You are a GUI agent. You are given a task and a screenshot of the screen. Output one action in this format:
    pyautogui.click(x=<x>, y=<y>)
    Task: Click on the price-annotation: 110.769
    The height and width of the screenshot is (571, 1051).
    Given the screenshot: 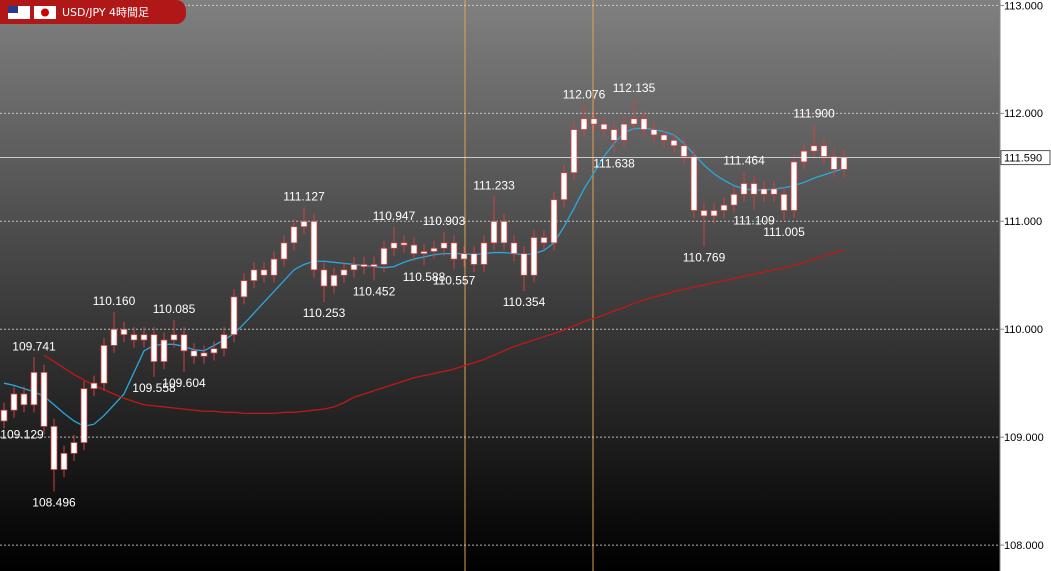 What is the action you would take?
    pyautogui.click(x=704, y=257)
    